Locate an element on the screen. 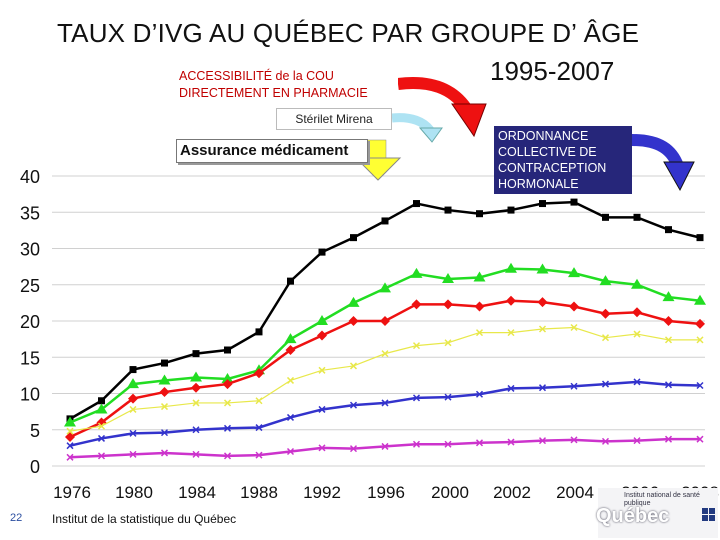  annotation-sterilet: Stérilet Mirena is located at coordinates (334, 119).